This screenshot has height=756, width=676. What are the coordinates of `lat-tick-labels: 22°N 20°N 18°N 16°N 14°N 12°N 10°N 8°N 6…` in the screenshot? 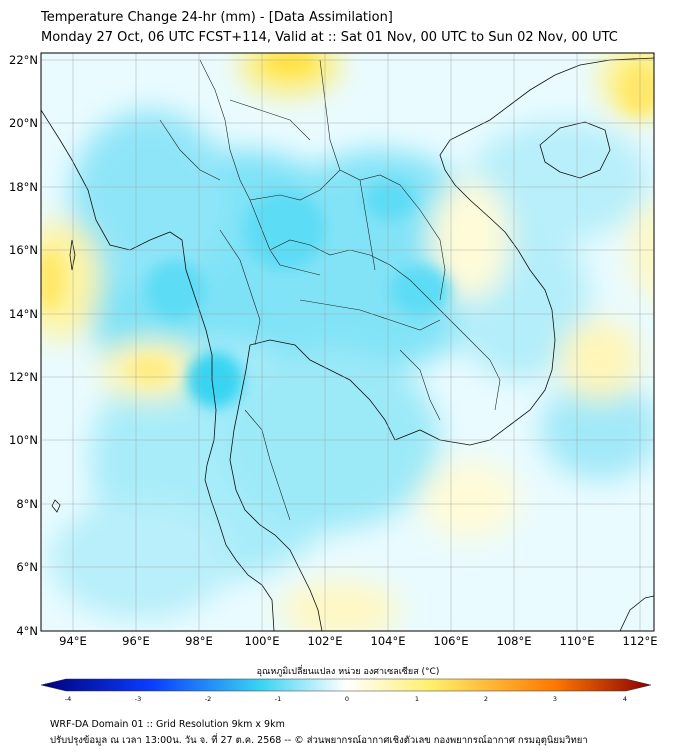 It's located at (23, 345).